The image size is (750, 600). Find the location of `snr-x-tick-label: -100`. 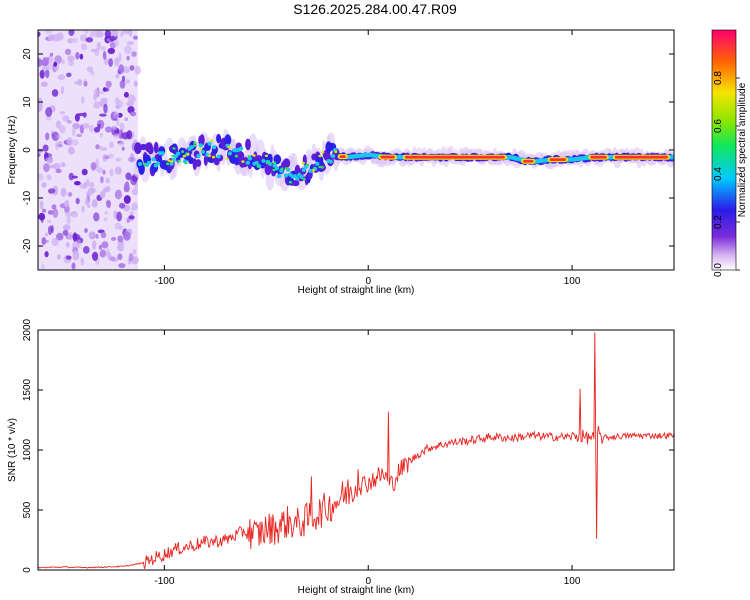

snr-x-tick-label: -100 is located at coordinates (164, 581).